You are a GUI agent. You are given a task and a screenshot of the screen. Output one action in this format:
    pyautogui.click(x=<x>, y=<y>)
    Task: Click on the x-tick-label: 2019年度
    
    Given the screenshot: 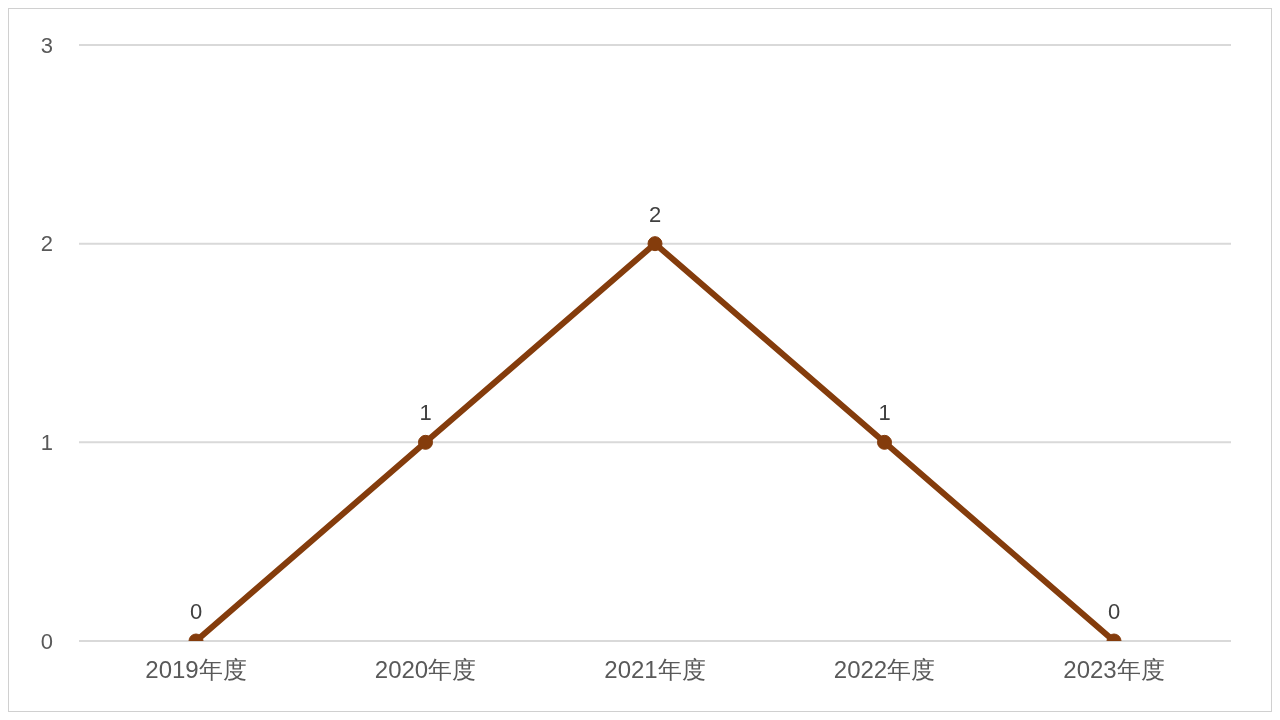 What is the action you would take?
    pyautogui.click(x=196, y=670)
    